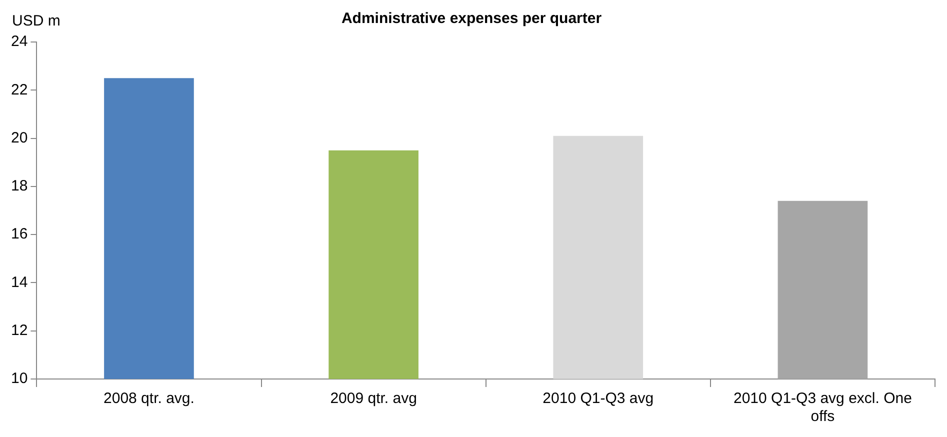 The height and width of the screenshot is (437, 947). Describe the element at coordinates (19, 186) in the screenshot. I see `y-tick-label: 18` at that location.